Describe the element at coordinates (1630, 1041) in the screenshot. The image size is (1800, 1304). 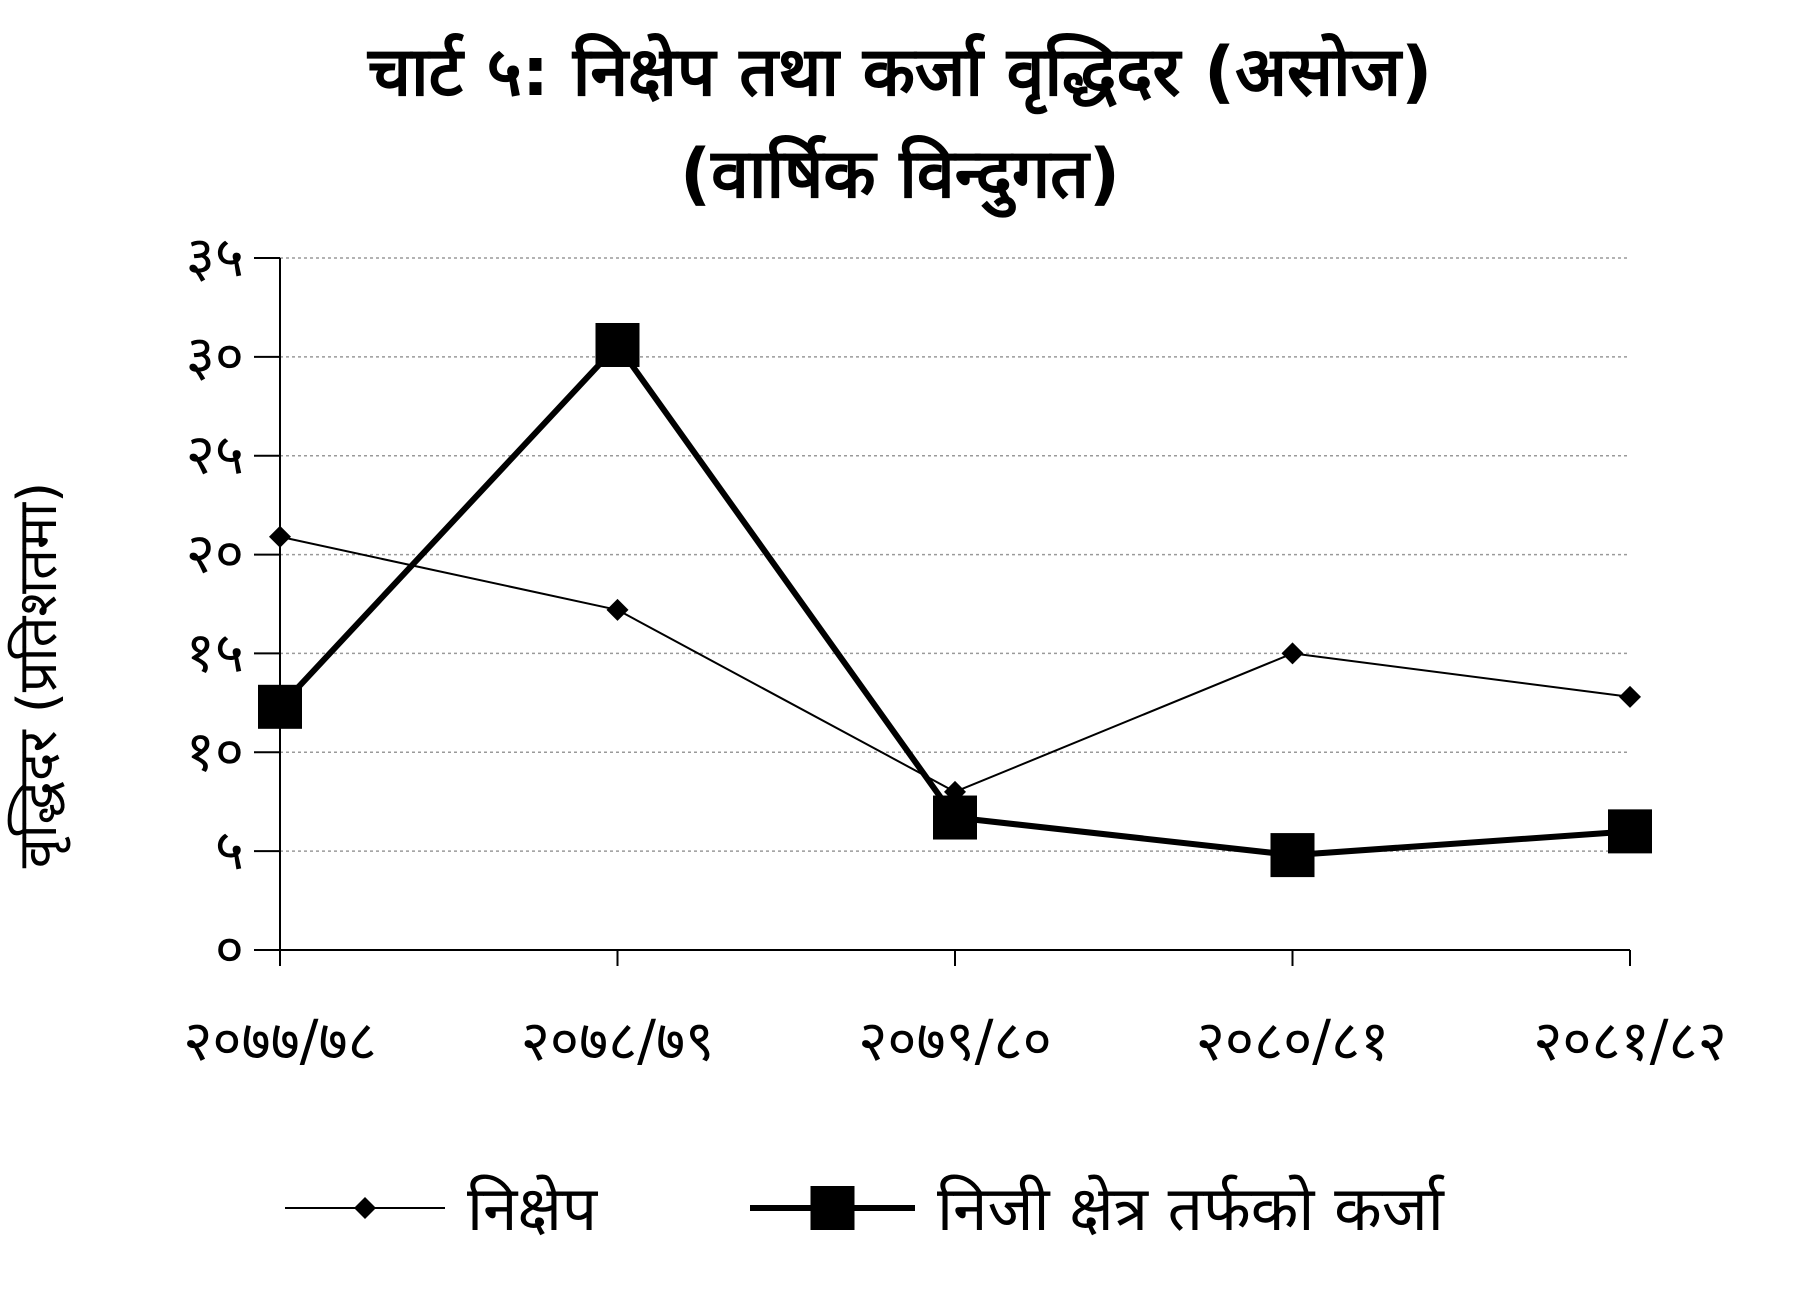
I see `x-tick-label: २०८१/८२` at that location.